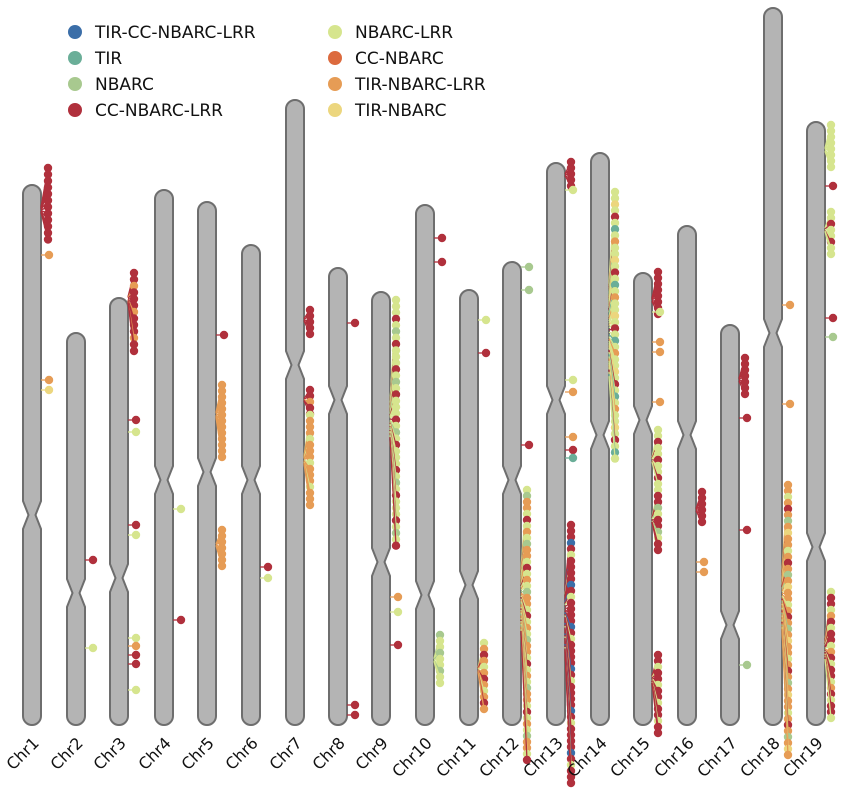 This screenshot has width=852, height=802. I want to click on legend-label-1: TIR, so click(108, 59).